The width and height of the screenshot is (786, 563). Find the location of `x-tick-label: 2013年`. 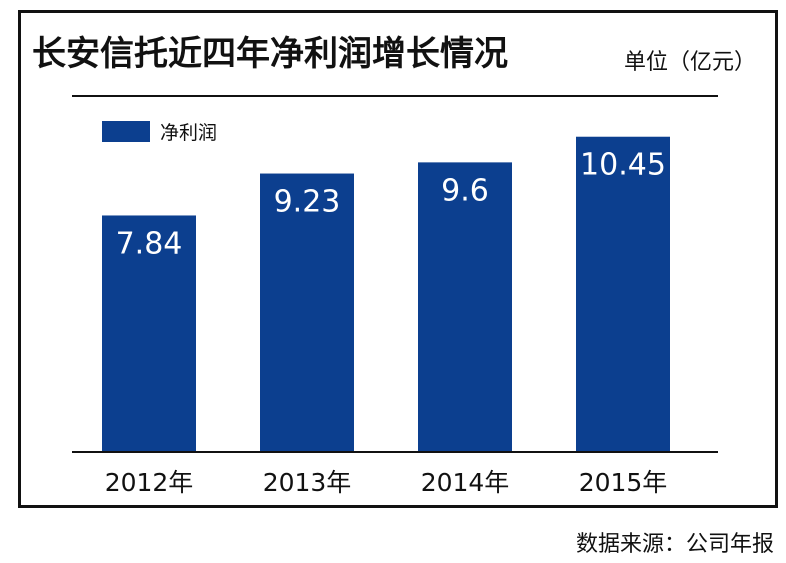

x-tick-label: 2013年 is located at coordinates (307, 482).